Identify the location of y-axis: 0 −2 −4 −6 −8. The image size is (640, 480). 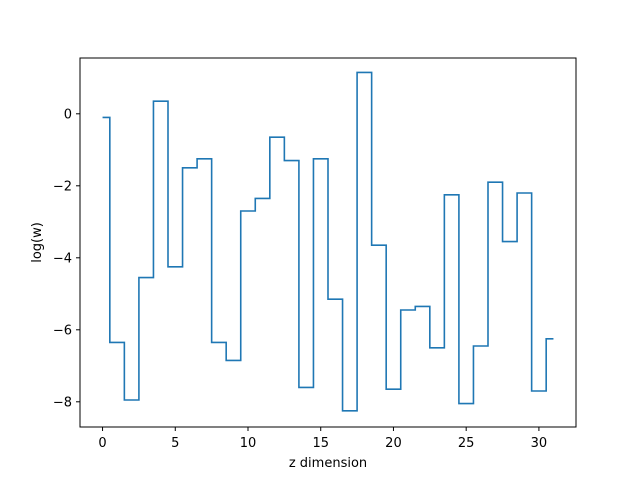
(66, 258).